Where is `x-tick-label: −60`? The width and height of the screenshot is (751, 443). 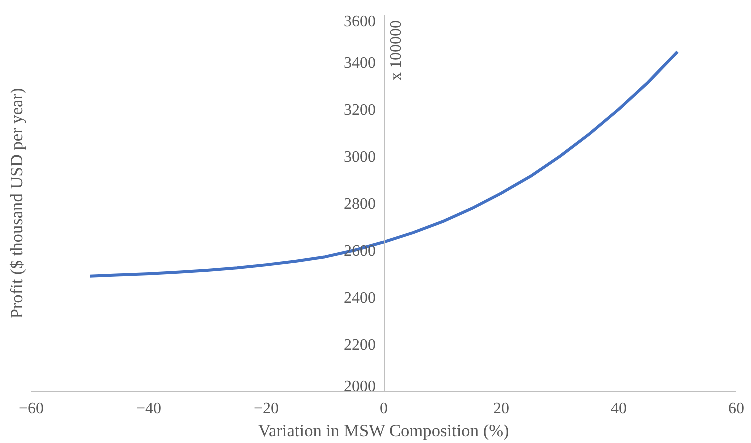 x-tick-label: −60 is located at coordinates (31, 409).